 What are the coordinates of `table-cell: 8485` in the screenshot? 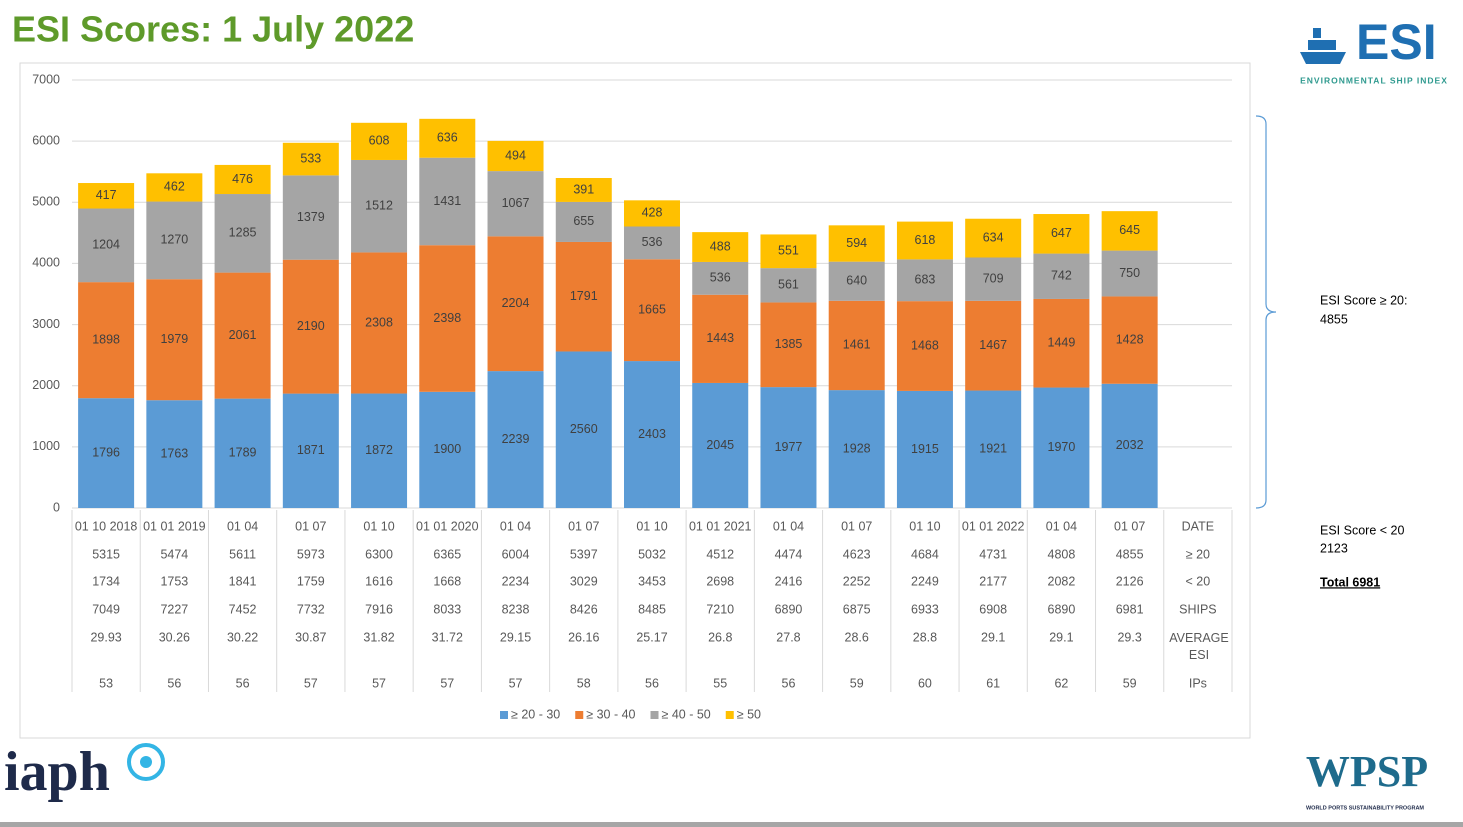 It's located at (652, 609).